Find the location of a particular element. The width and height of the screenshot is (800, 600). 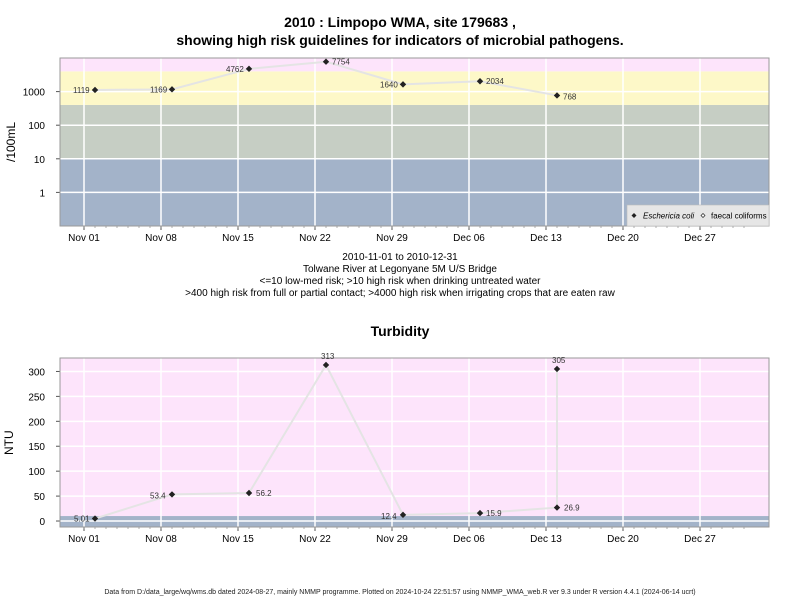

legend-marker-ecoli is located at coordinates (634, 215).